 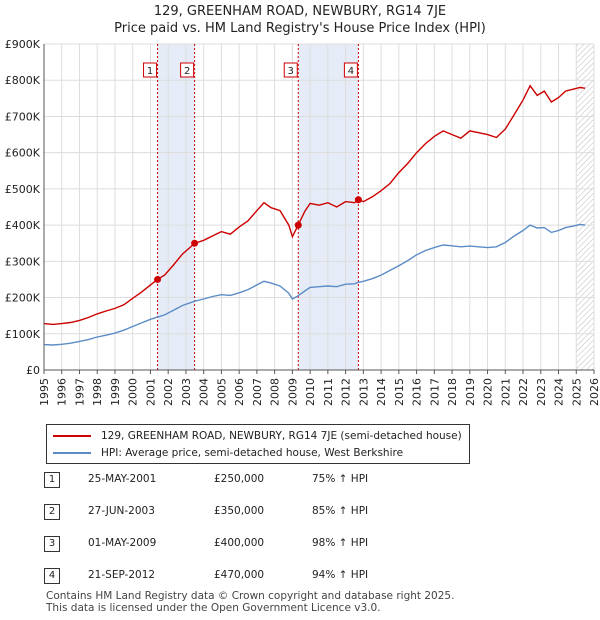 I want to click on sale-number-badge: 1, so click(x=52, y=480).